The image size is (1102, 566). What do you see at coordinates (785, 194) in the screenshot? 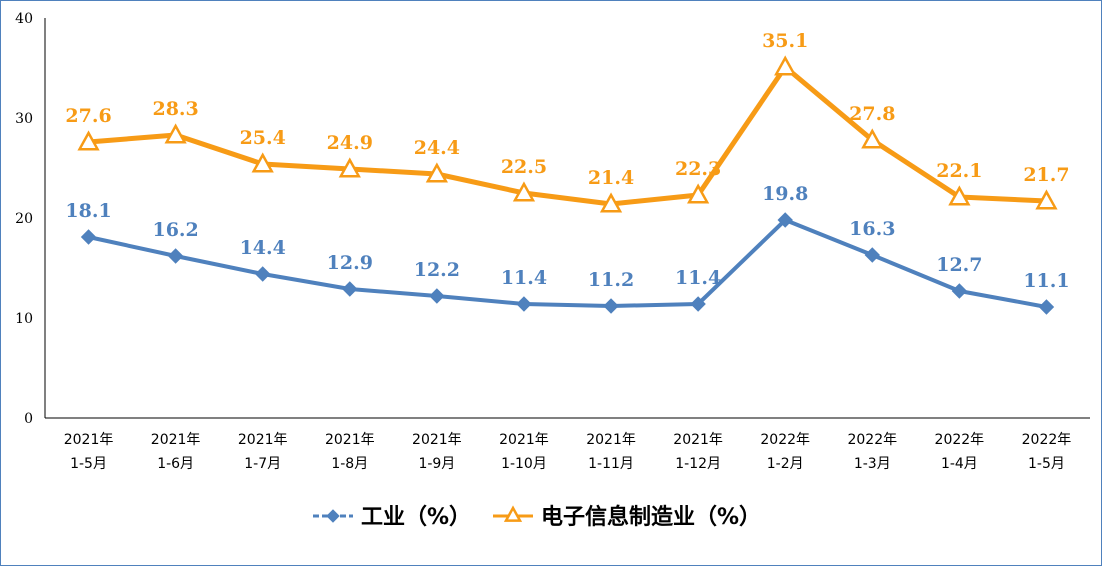
I see `data-label: 19.8` at bounding box center [785, 194].